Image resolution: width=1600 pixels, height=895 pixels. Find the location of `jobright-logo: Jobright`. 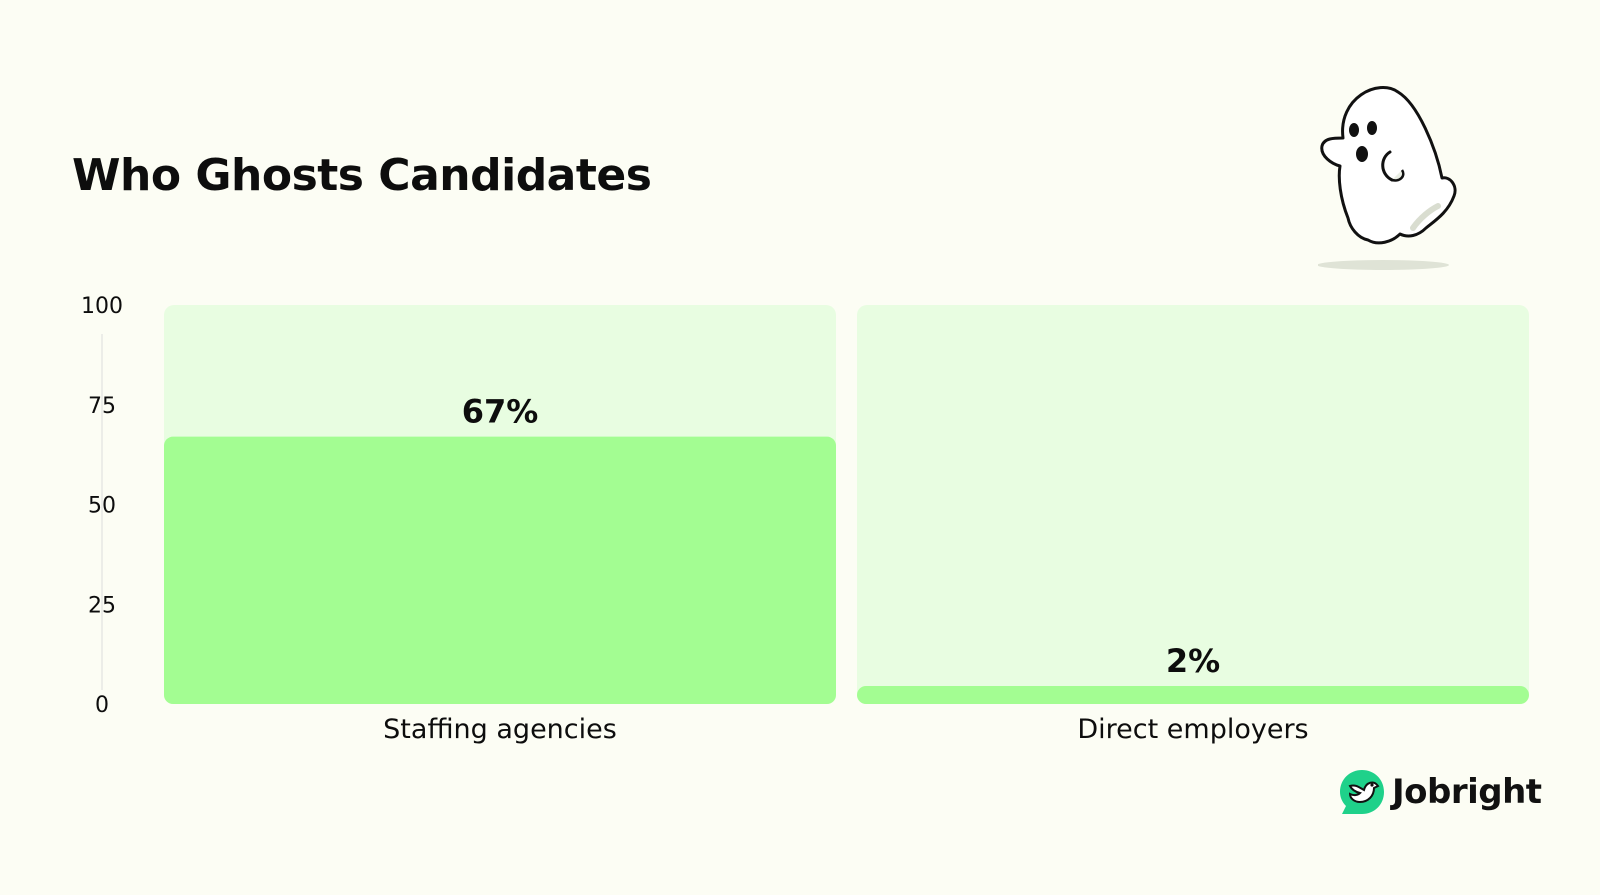

jobright-logo: Jobright is located at coordinates (1440, 792).